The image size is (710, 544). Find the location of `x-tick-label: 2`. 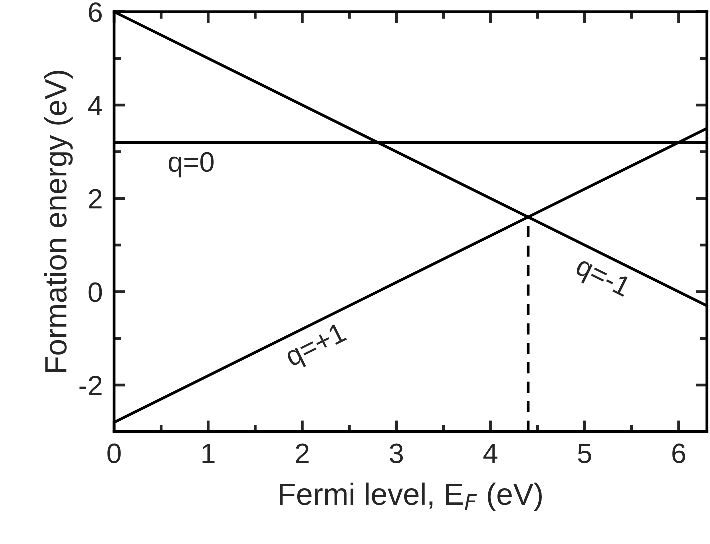

x-tick-label: 2 is located at coordinates (302, 454).